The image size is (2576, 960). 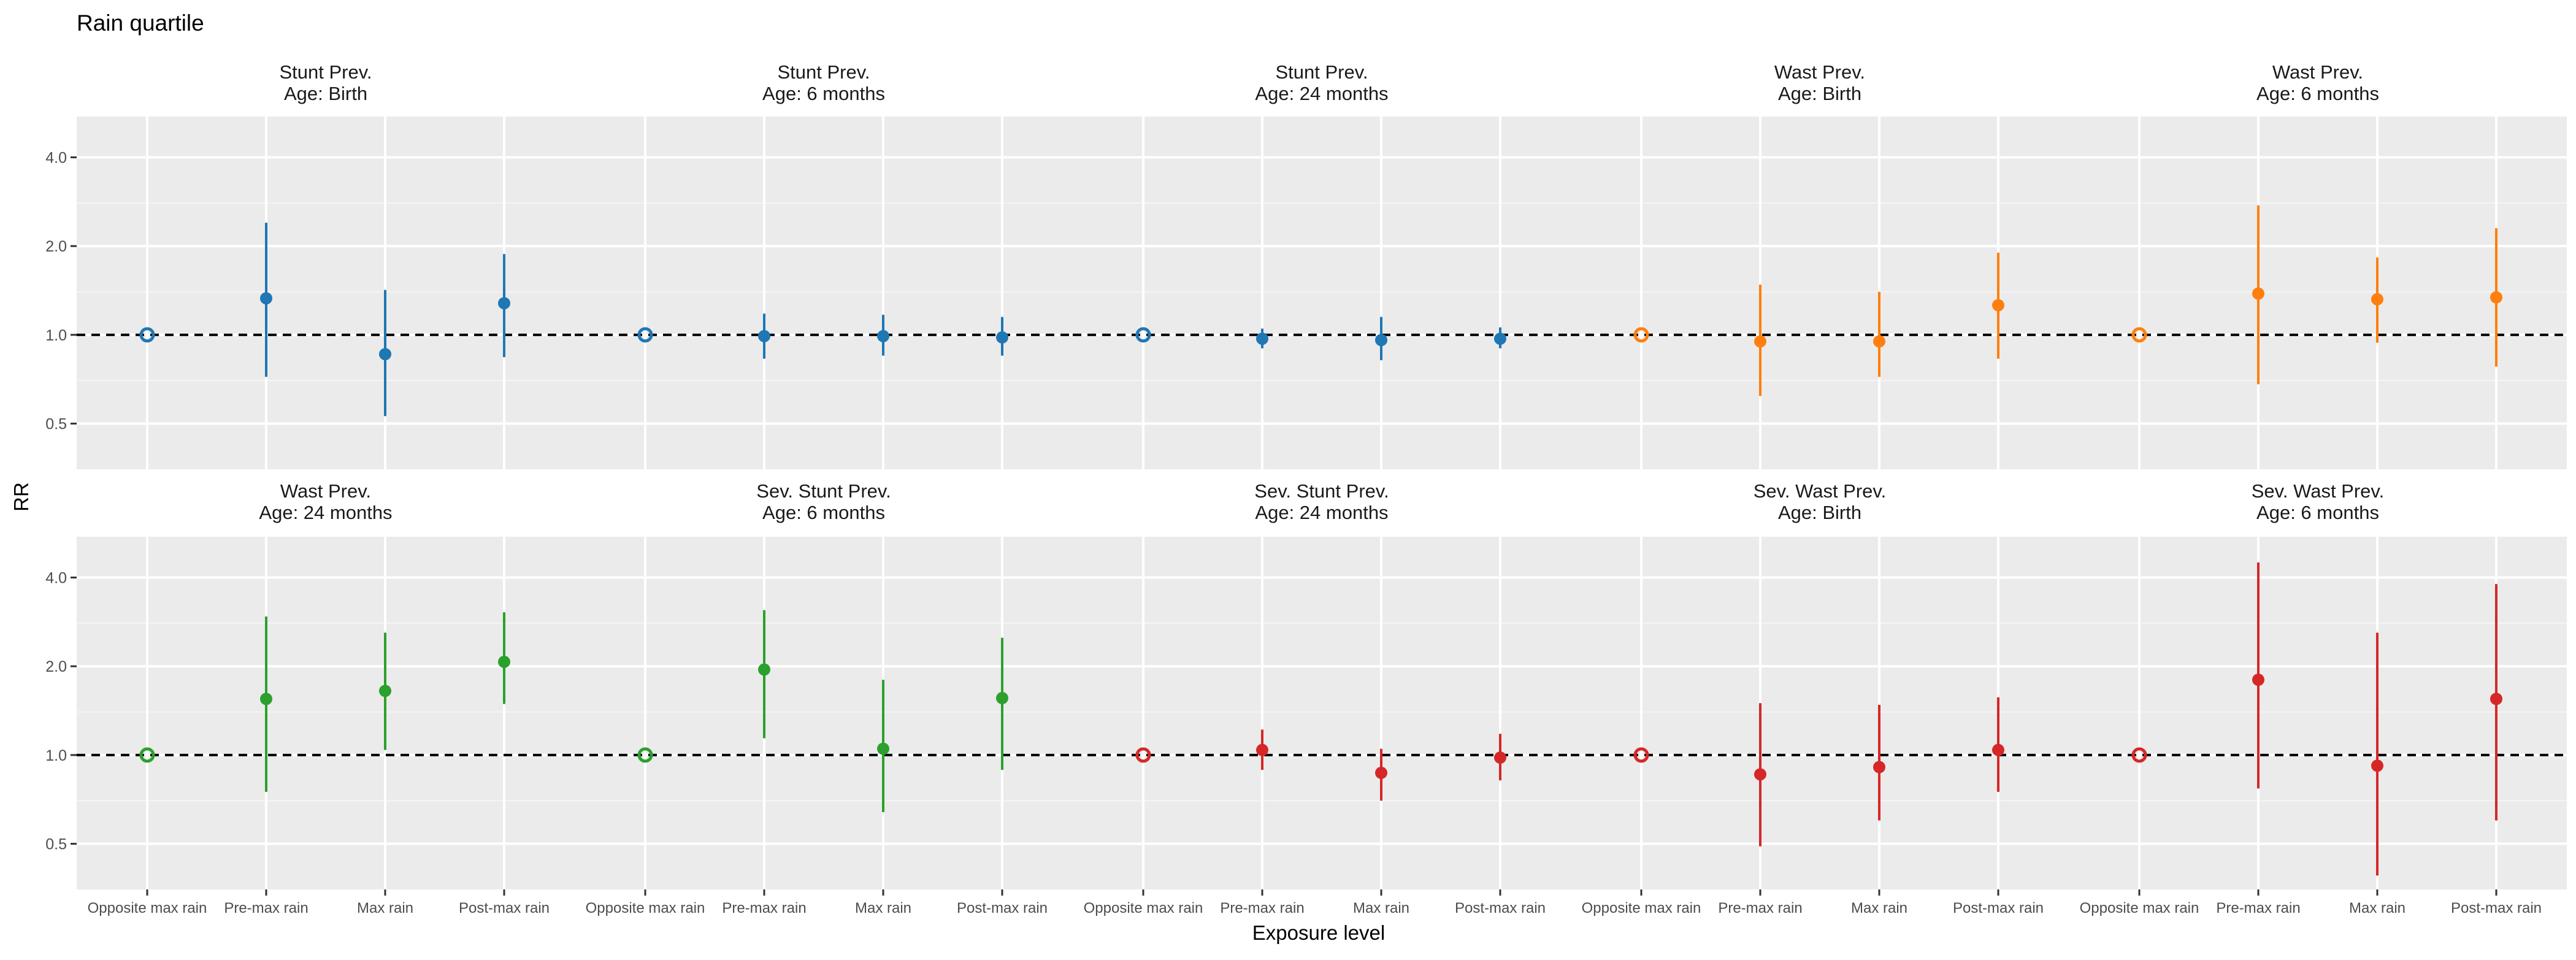 I want to click on panel: Stunt Prev.Age: Birth 0.5 1.0 2.0 4.0, so click(x=310, y=265).